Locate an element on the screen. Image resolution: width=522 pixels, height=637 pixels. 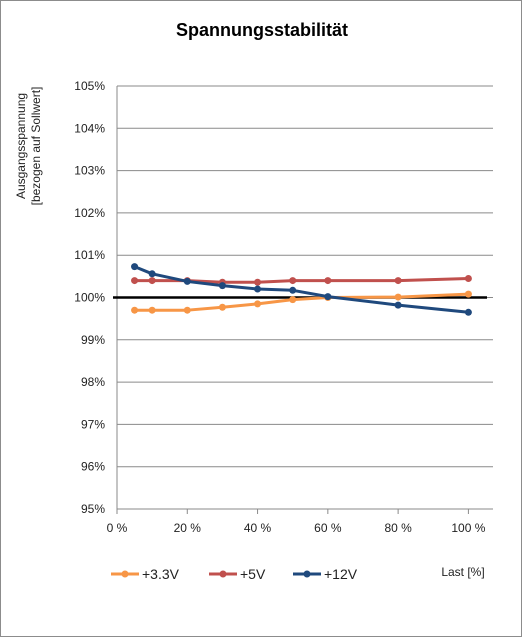
y-tick-label: 98% is located at coordinates (93, 382).